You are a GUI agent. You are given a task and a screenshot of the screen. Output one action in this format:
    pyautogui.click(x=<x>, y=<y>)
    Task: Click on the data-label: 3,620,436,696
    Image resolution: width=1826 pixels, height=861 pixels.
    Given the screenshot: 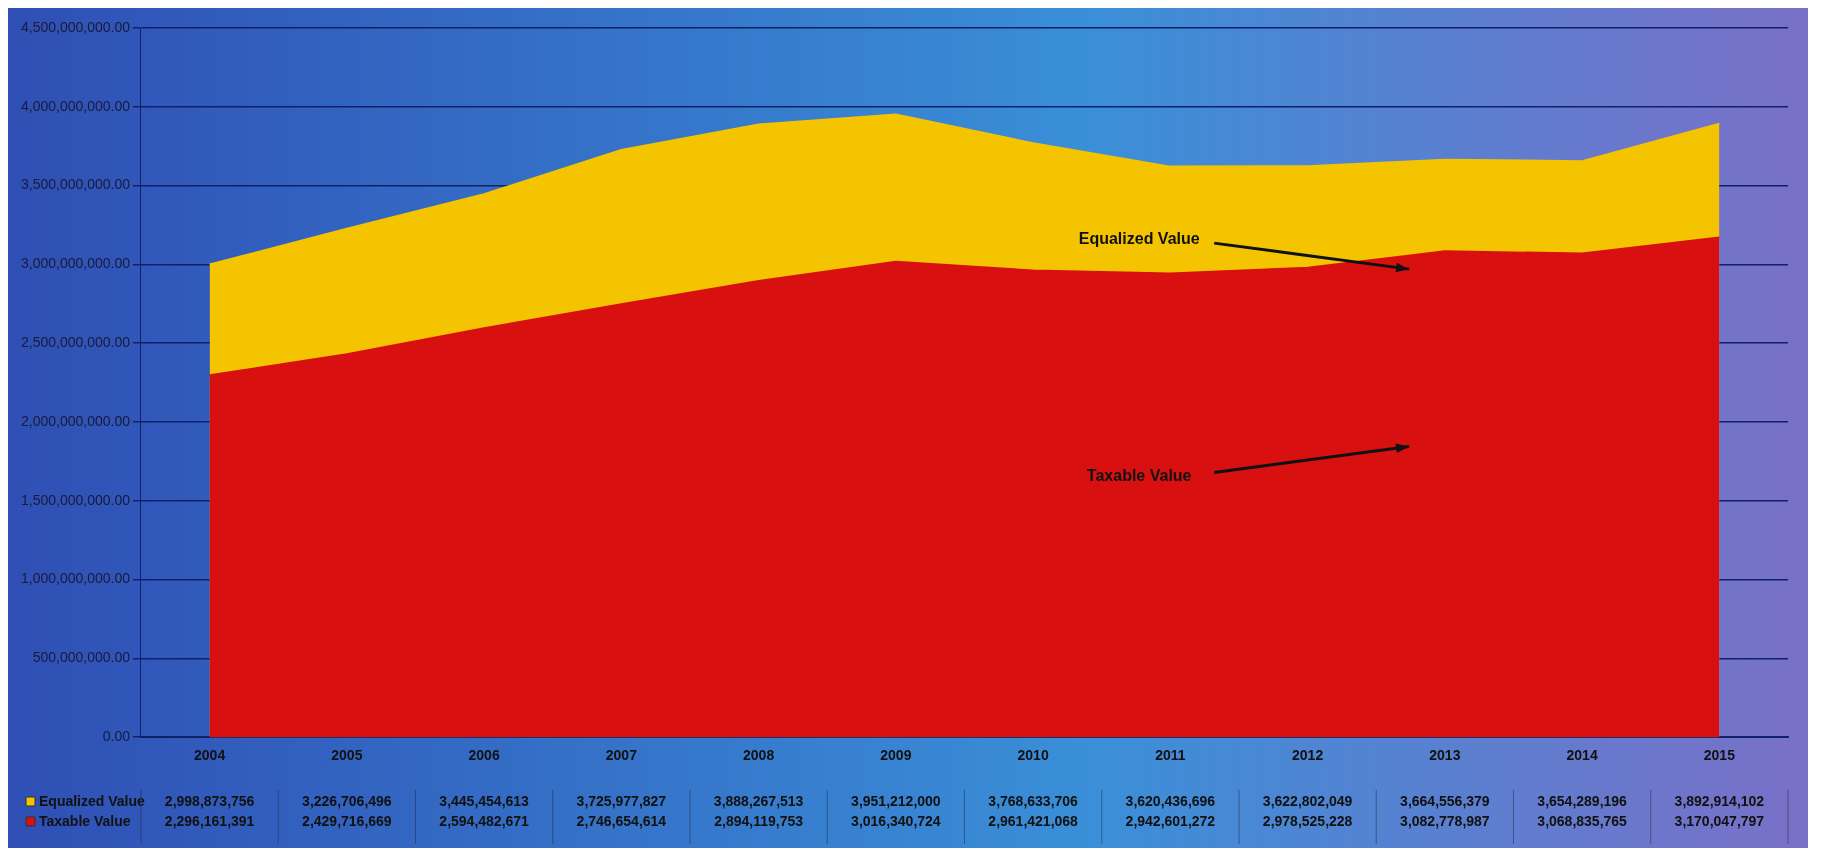 What is the action you would take?
    pyautogui.click(x=1170, y=800)
    